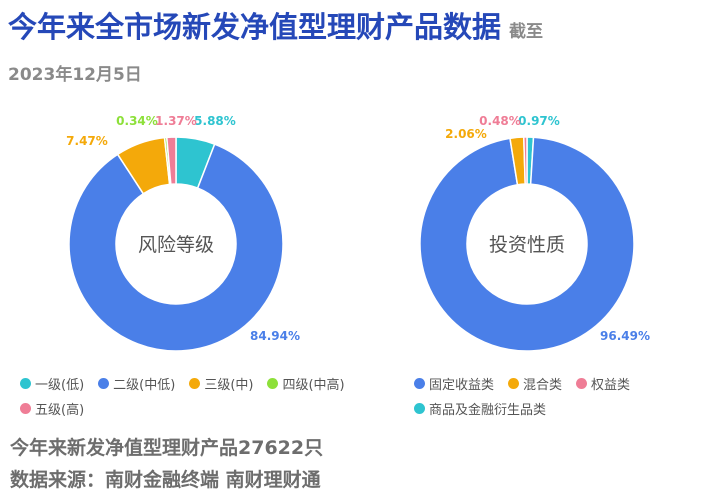  What do you see at coordinates (60, 410) in the screenshot?
I see `legend-label: 五级(高)` at bounding box center [60, 410].